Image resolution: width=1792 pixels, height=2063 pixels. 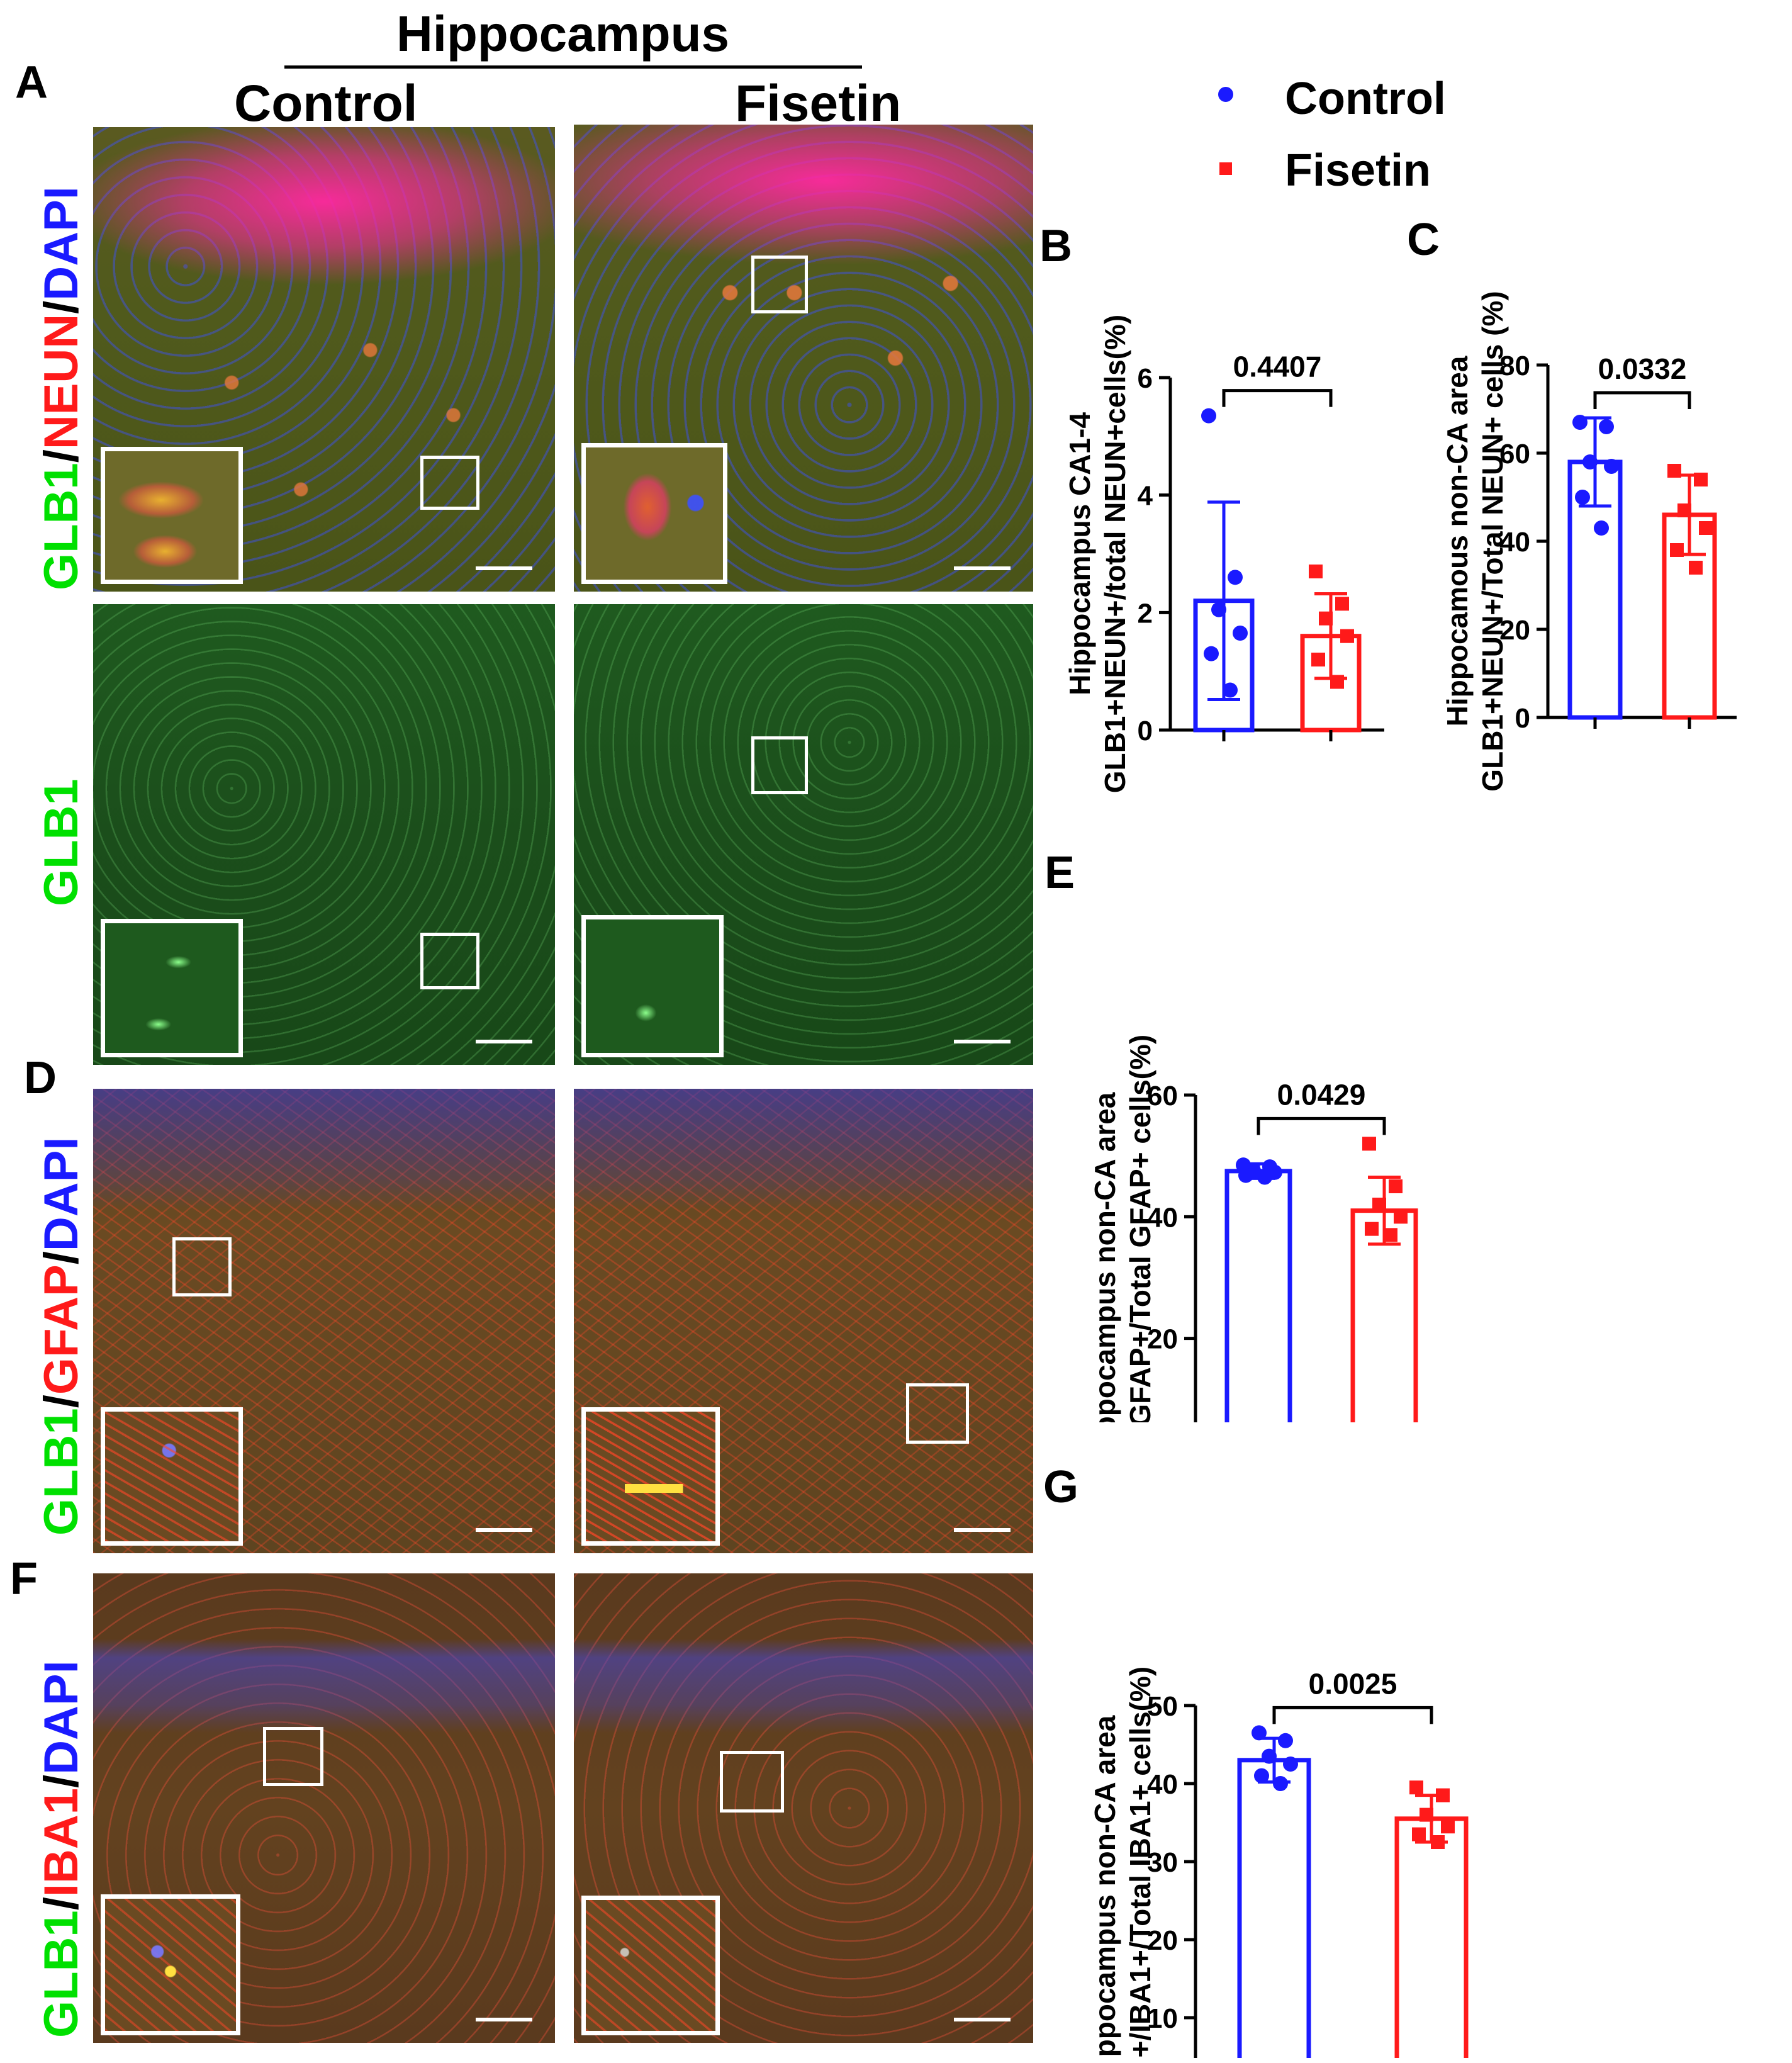 What do you see at coordinates (1162, 2018) in the screenshot?
I see `y-tick-label: 10` at bounding box center [1162, 2018].